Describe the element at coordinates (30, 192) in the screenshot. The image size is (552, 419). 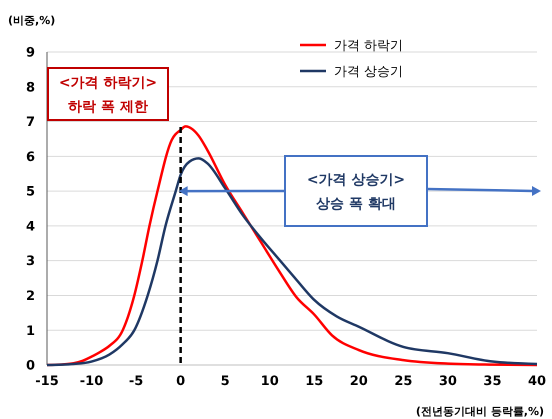
I see `y-tick-label: 5` at that location.